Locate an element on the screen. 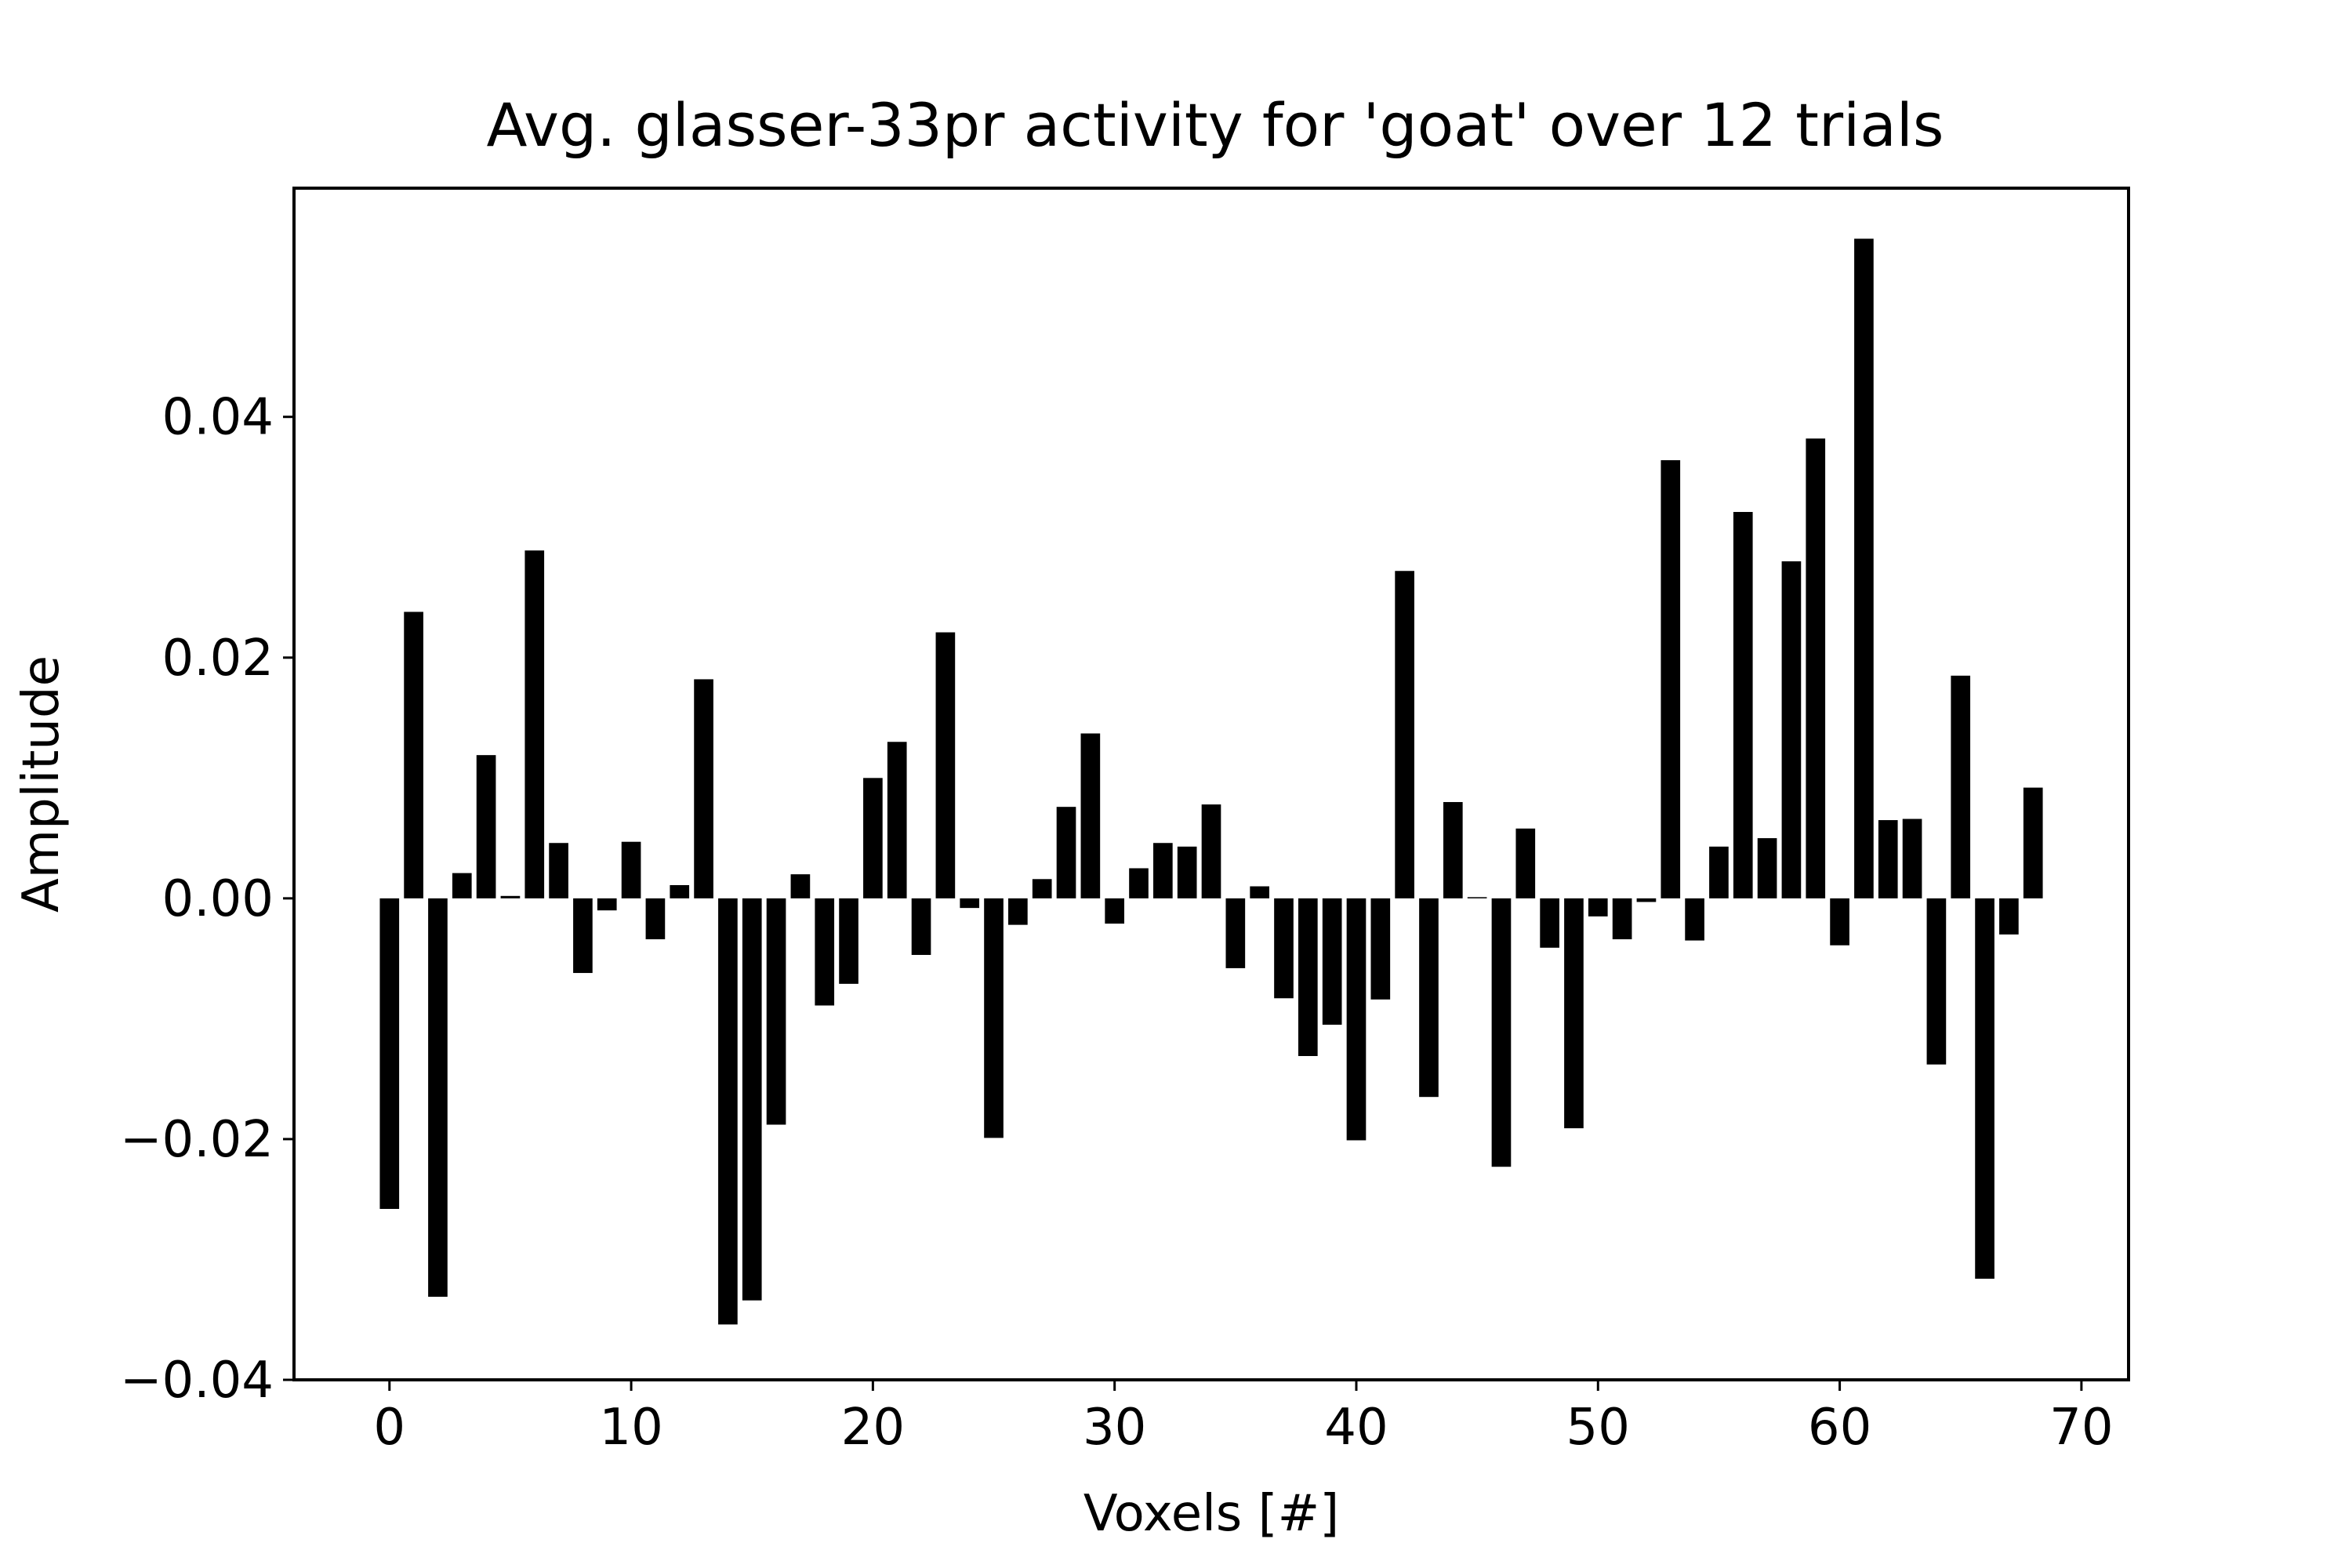 This screenshot has height=1568, width=2352. x-tick-label: 60 is located at coordinates (1840, 1428).